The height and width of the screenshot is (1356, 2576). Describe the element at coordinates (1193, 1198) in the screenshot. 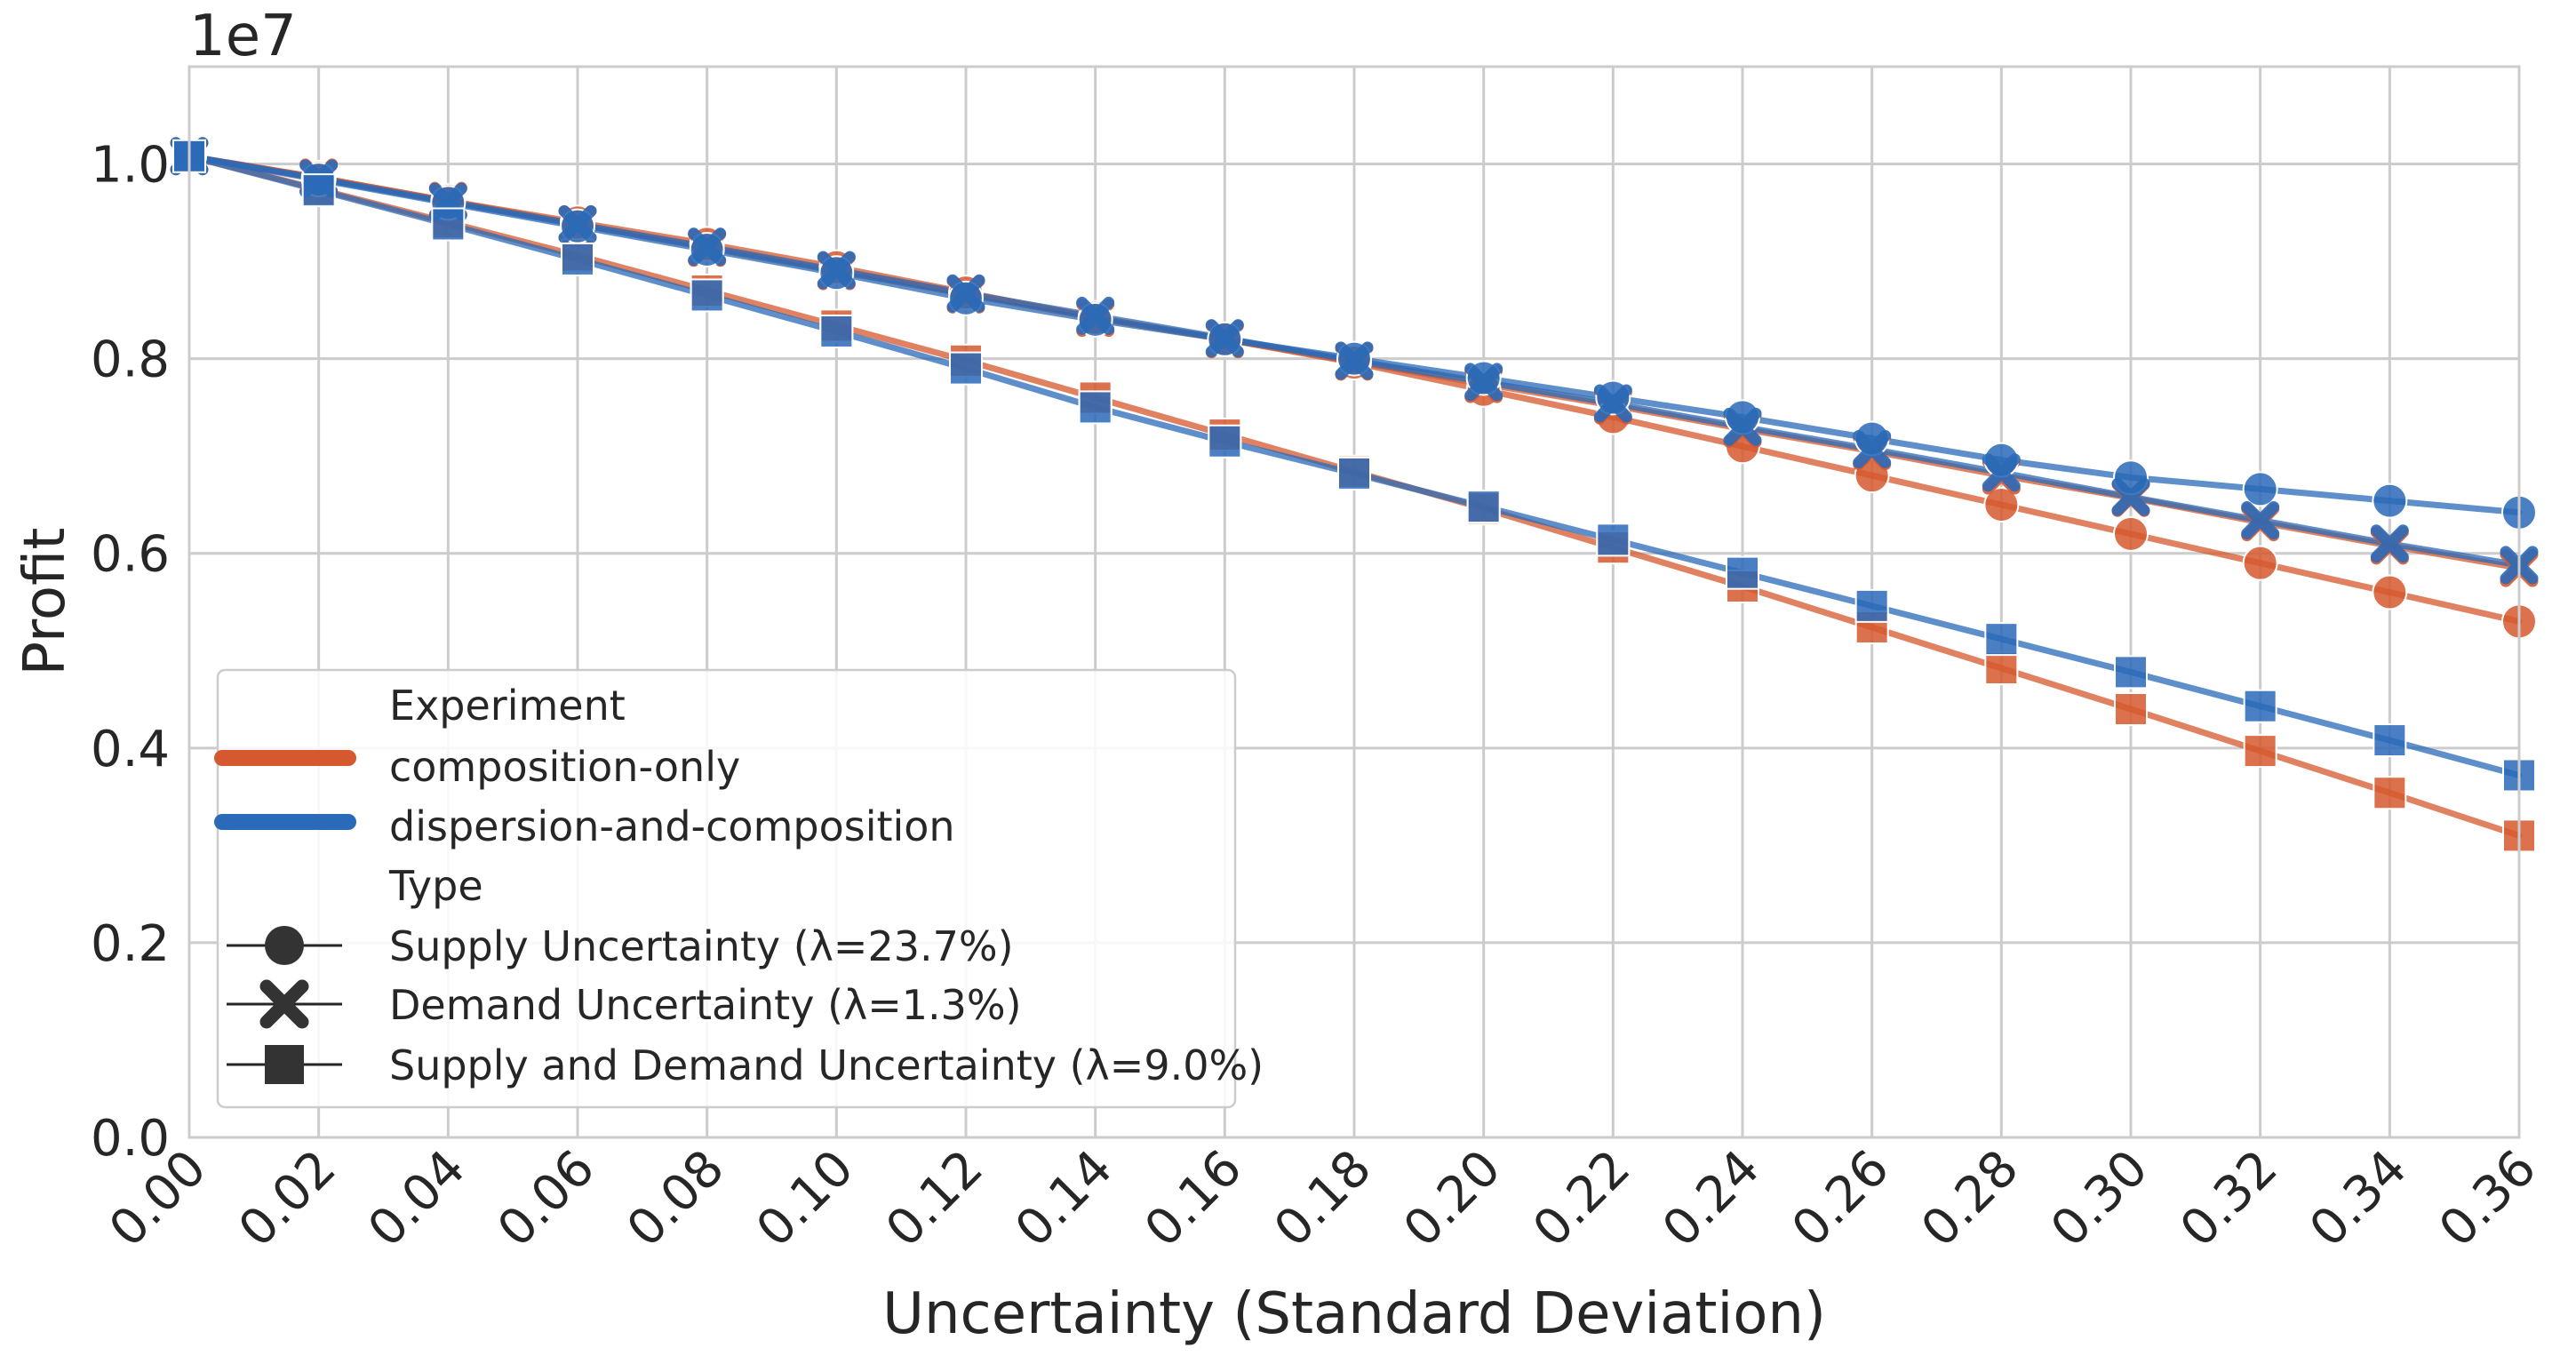

I see `x-tick-label: 0.16` at that location.